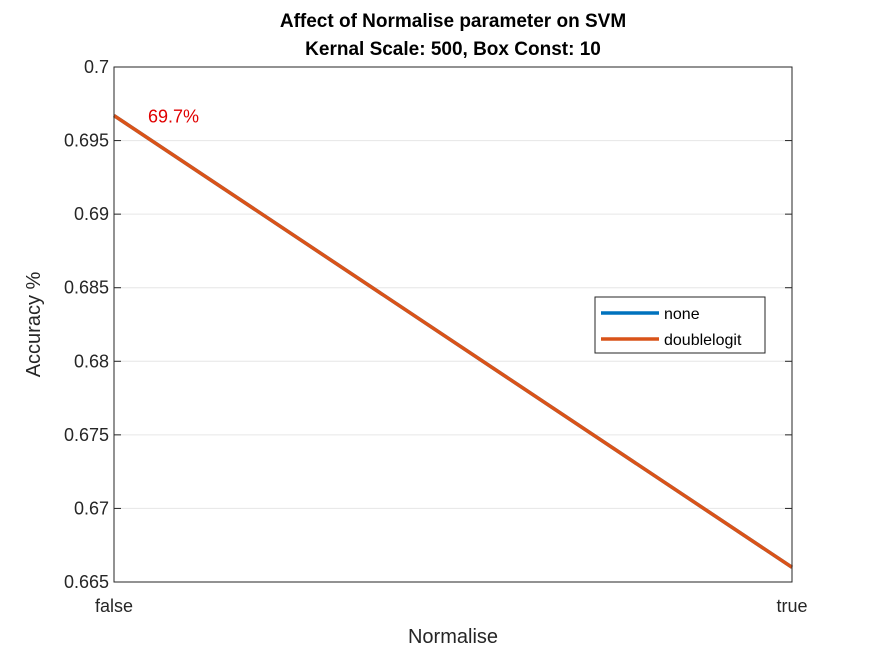 The height and width of the screenshot is (656, 875). I want to click on x-tick-label: true, so click(791, 606).